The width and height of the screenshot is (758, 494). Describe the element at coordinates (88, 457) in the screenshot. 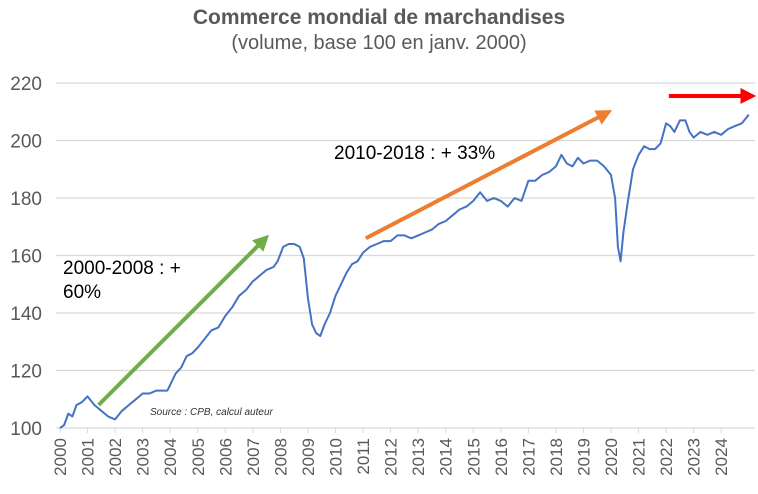

I see `x-tick-label: 2001` at that location.